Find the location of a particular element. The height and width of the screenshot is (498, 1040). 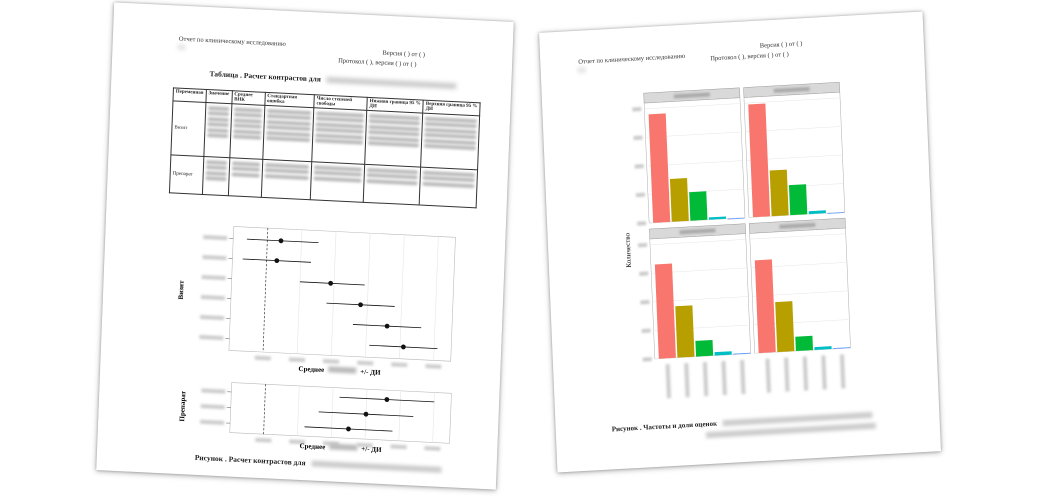

forest-plot-visit: Визит Среднее +/- ДИ is located at coordinates (316, 301).